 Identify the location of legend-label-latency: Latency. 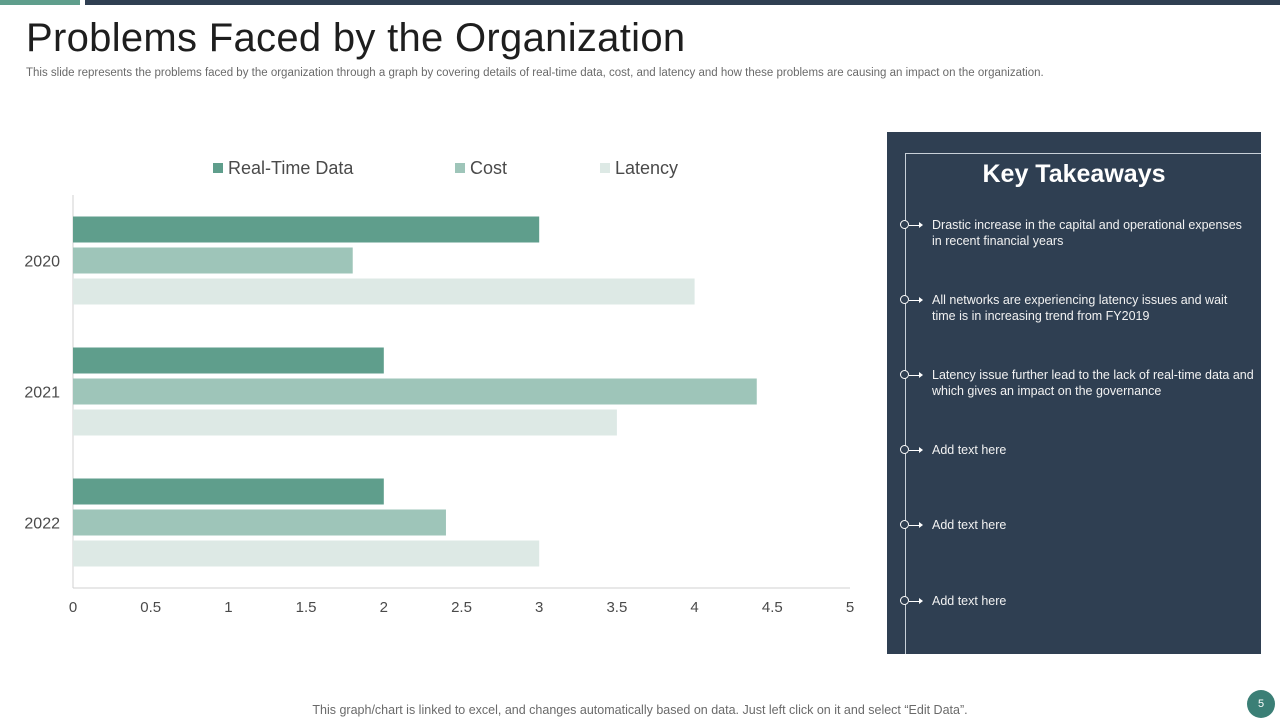
(646, 168).